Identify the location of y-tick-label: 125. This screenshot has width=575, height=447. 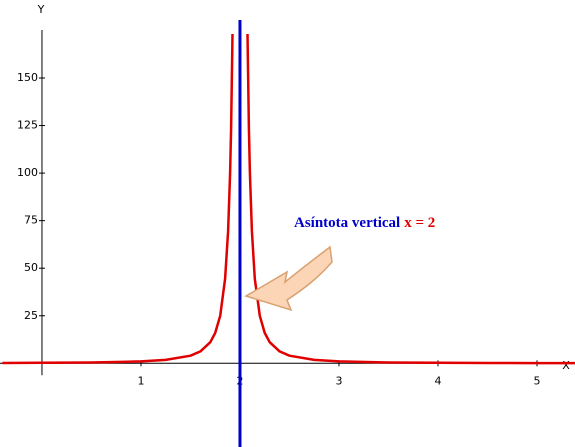
(27, 125).